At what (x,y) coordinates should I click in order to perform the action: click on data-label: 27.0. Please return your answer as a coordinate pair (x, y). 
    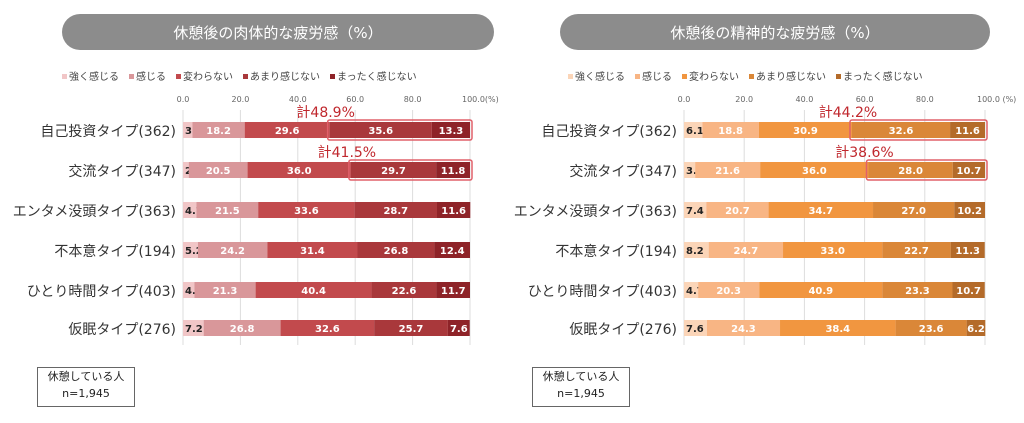
    Looking at the image, I should click on (913, 211).